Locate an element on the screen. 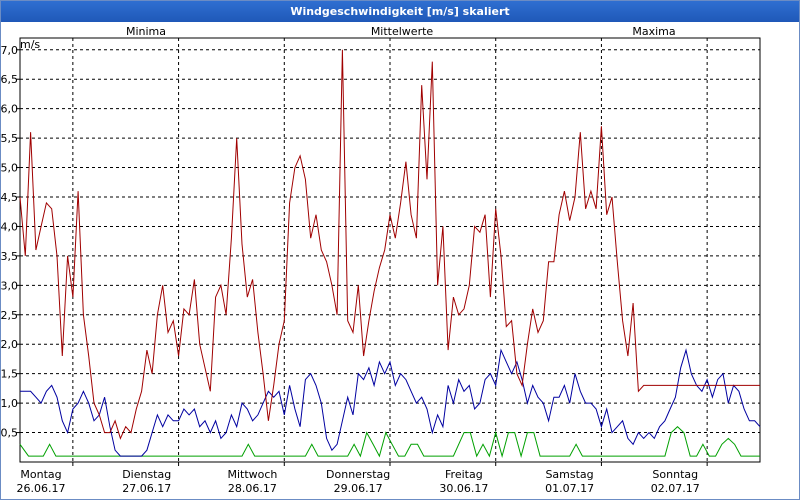  x-day-label: Sonntag is located at coordinates (675, 474).